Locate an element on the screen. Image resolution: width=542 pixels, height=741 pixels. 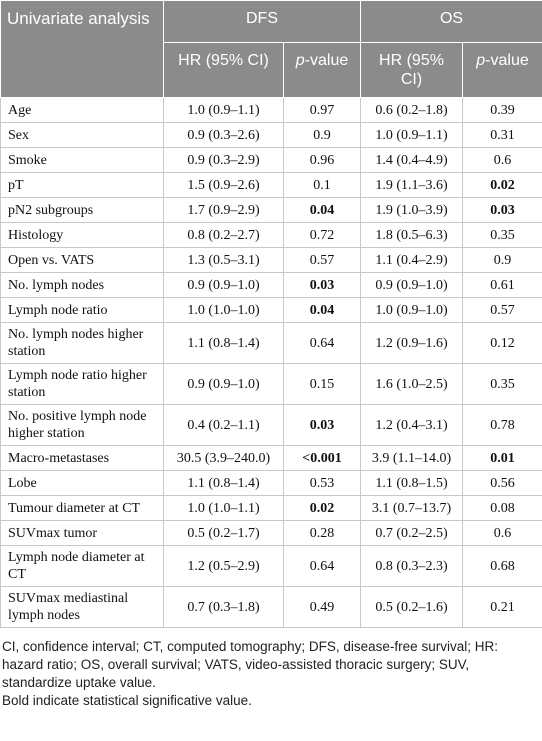
cell: 0.61 is located at coordinates (502, 285).